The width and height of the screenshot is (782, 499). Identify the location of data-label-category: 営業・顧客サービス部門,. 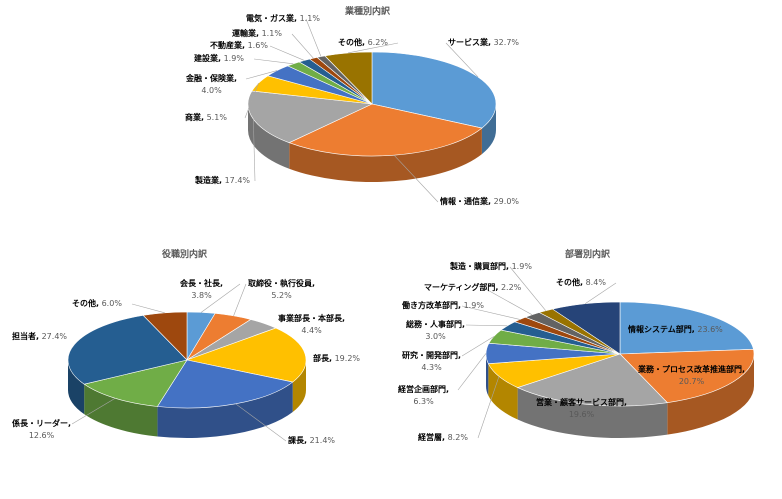
(582, 402).